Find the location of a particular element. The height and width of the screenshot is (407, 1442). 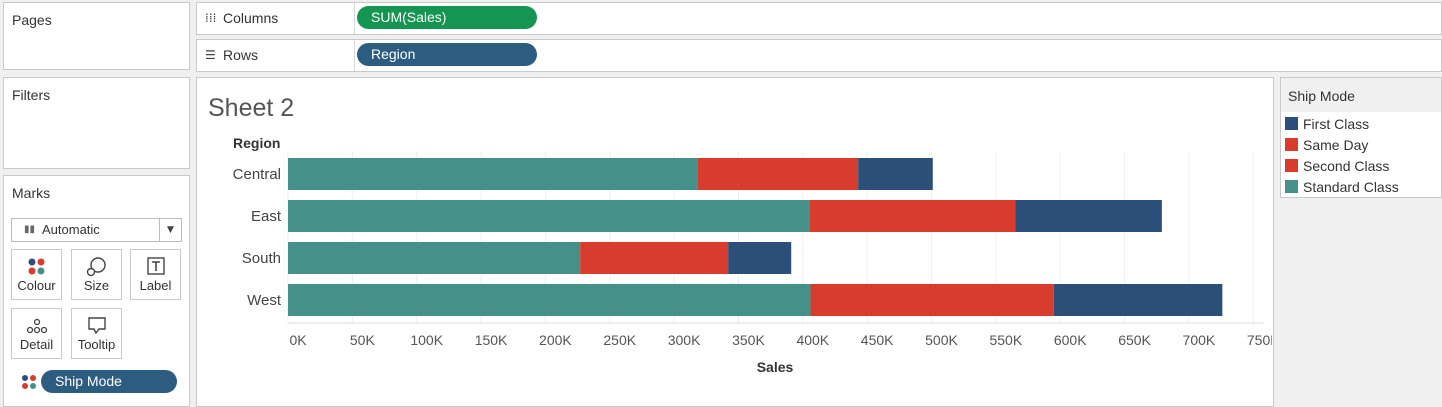

bar-west-second-class is located at coordinates (932, 300).